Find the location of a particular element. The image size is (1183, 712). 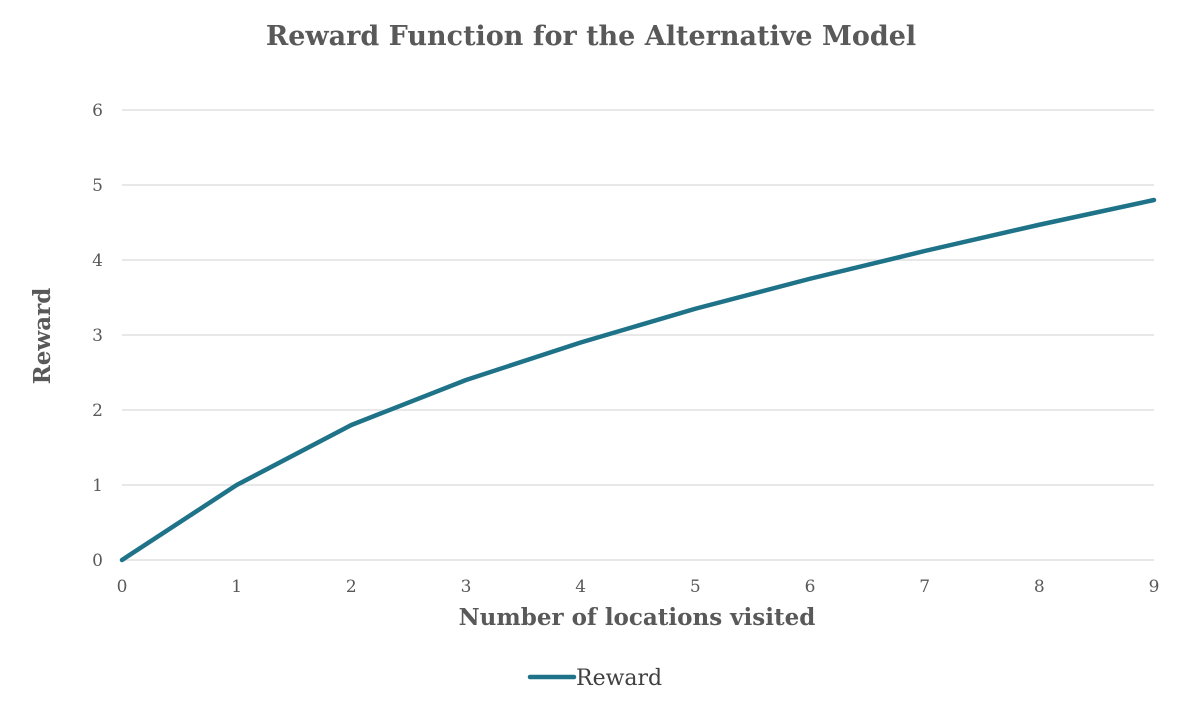

y-tick-label-3: 3 is located at coordinates (97, 336).